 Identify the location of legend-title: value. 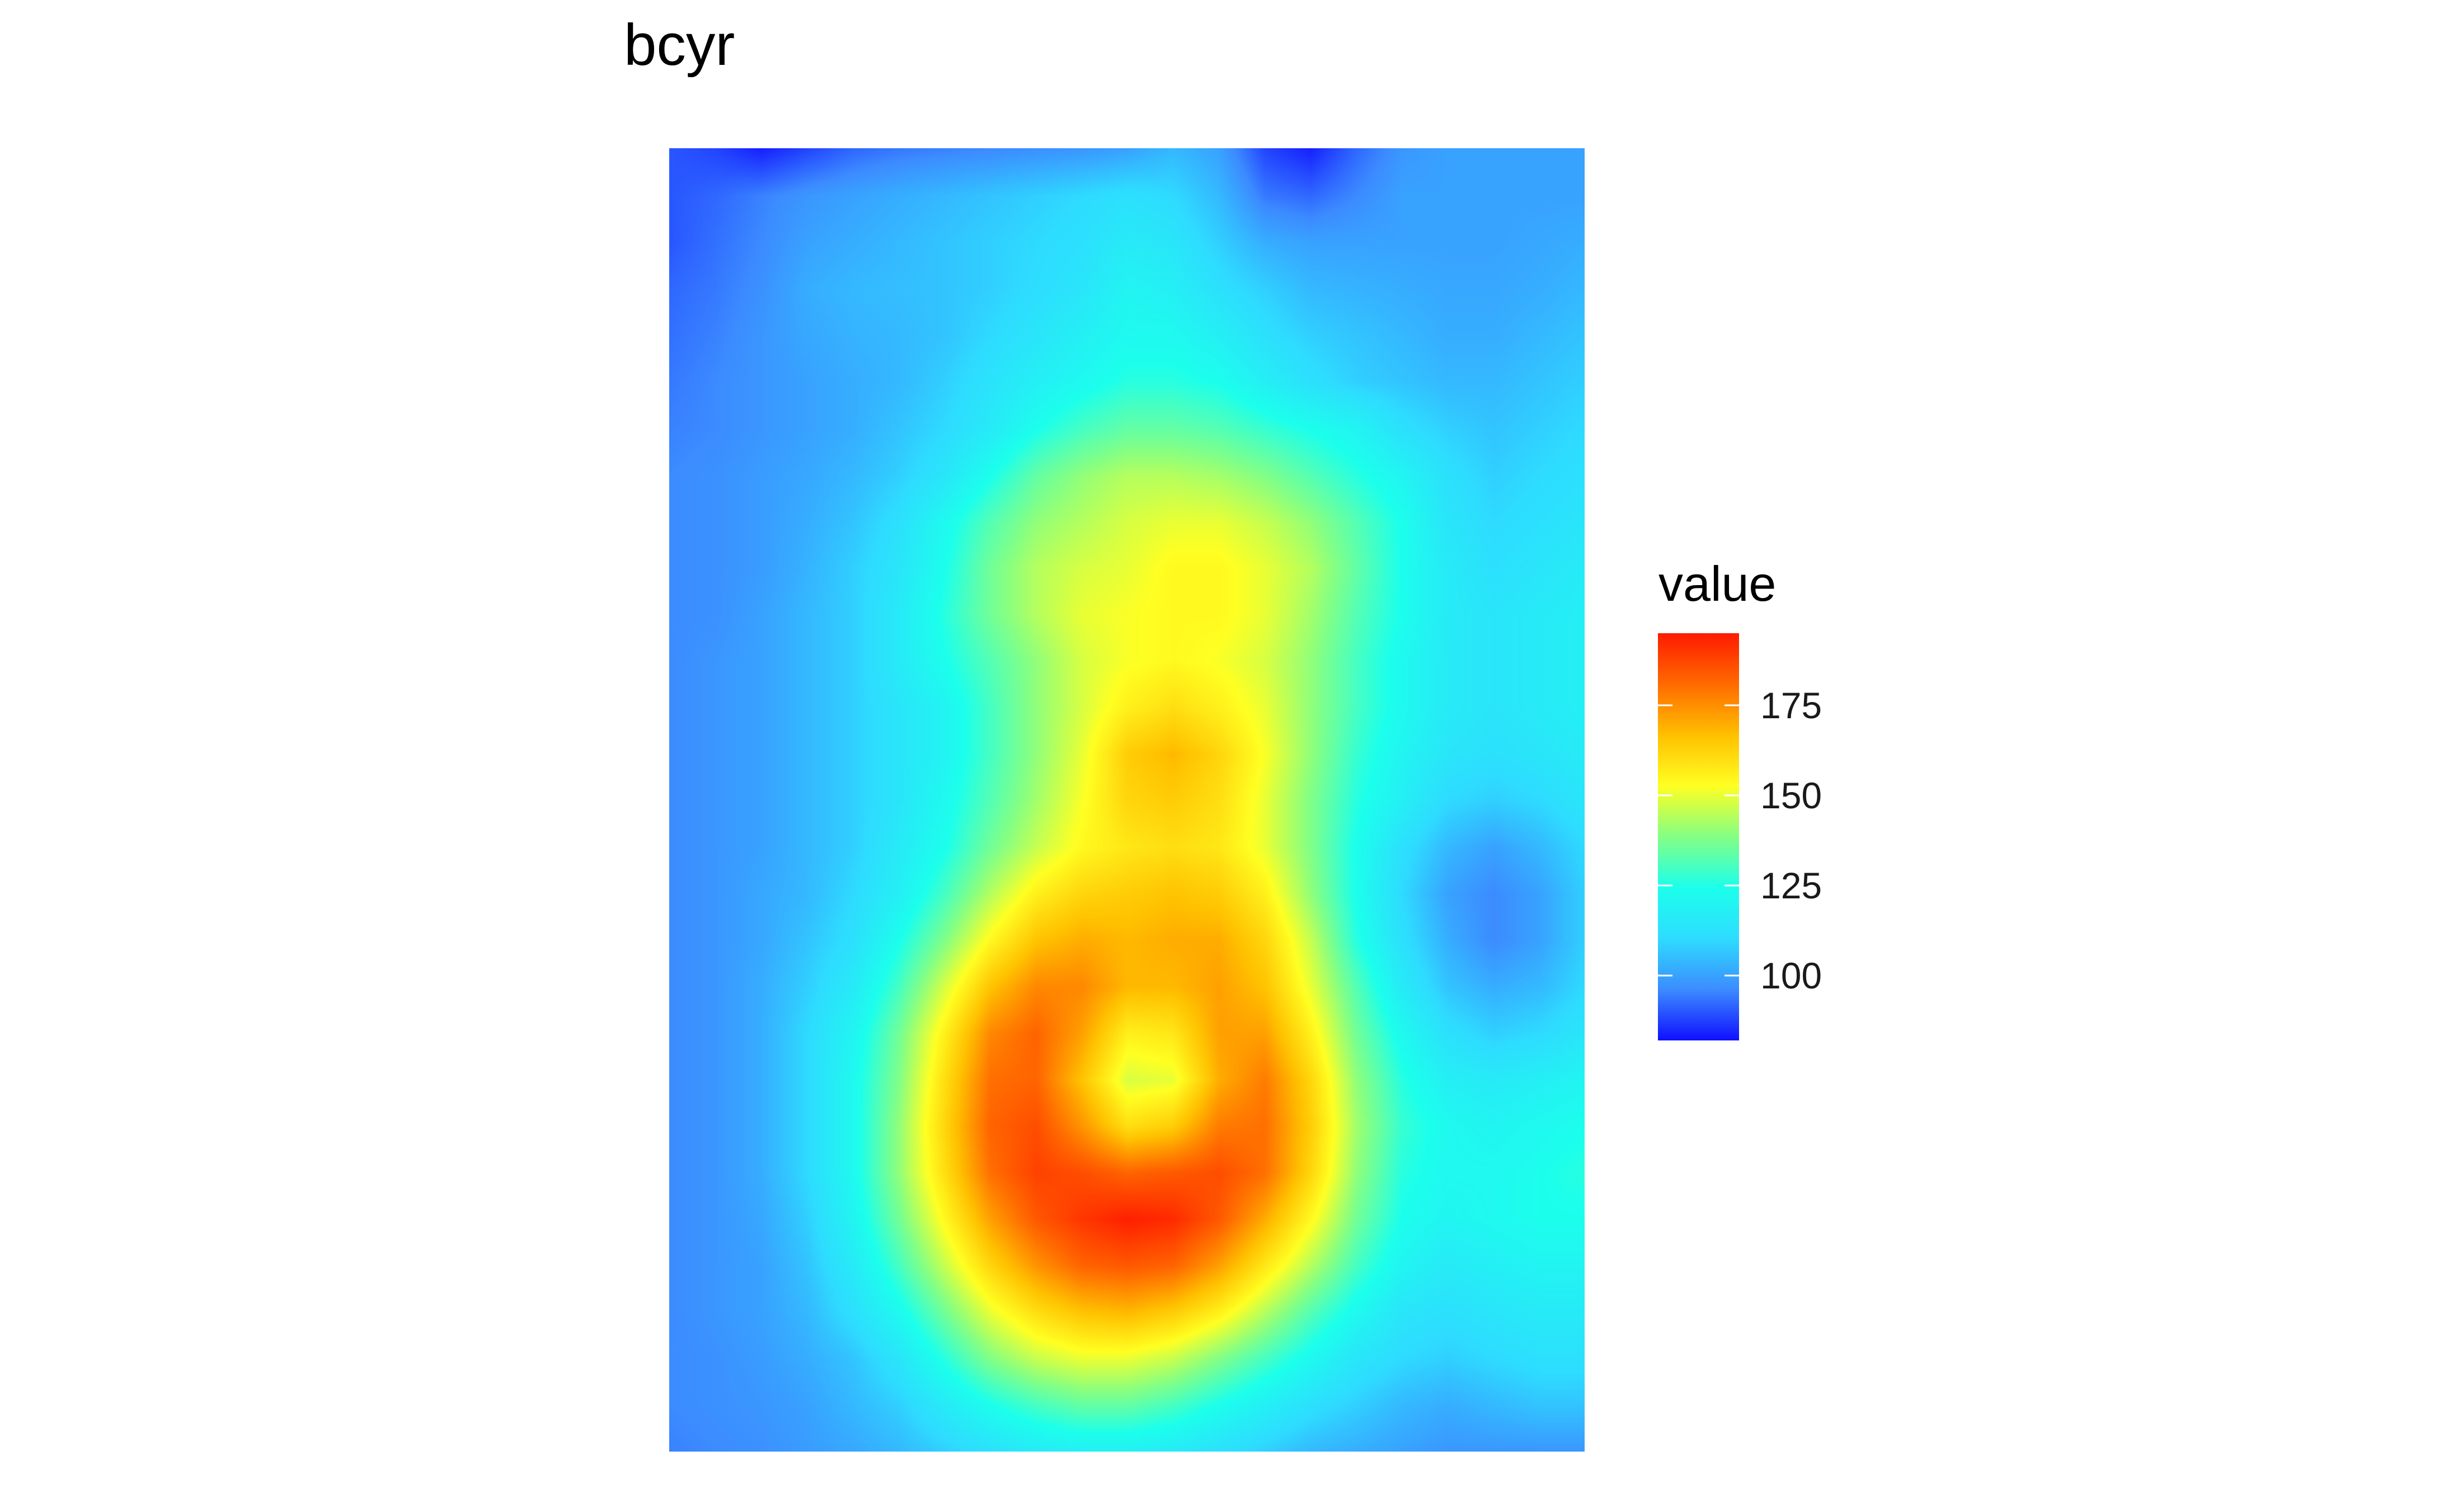
(1717, 583).